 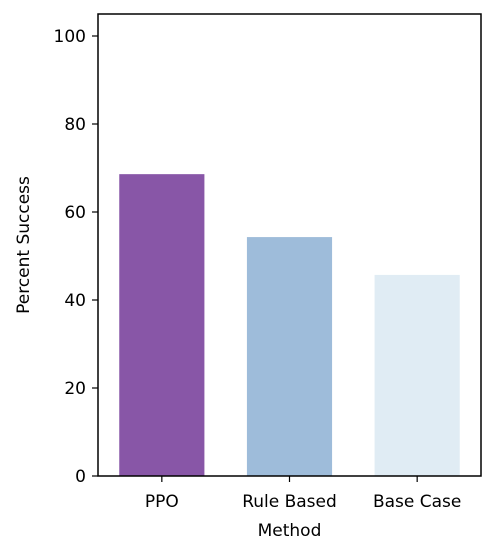 I want to click on y-tick-label: 0, so click(x=80, y=477).